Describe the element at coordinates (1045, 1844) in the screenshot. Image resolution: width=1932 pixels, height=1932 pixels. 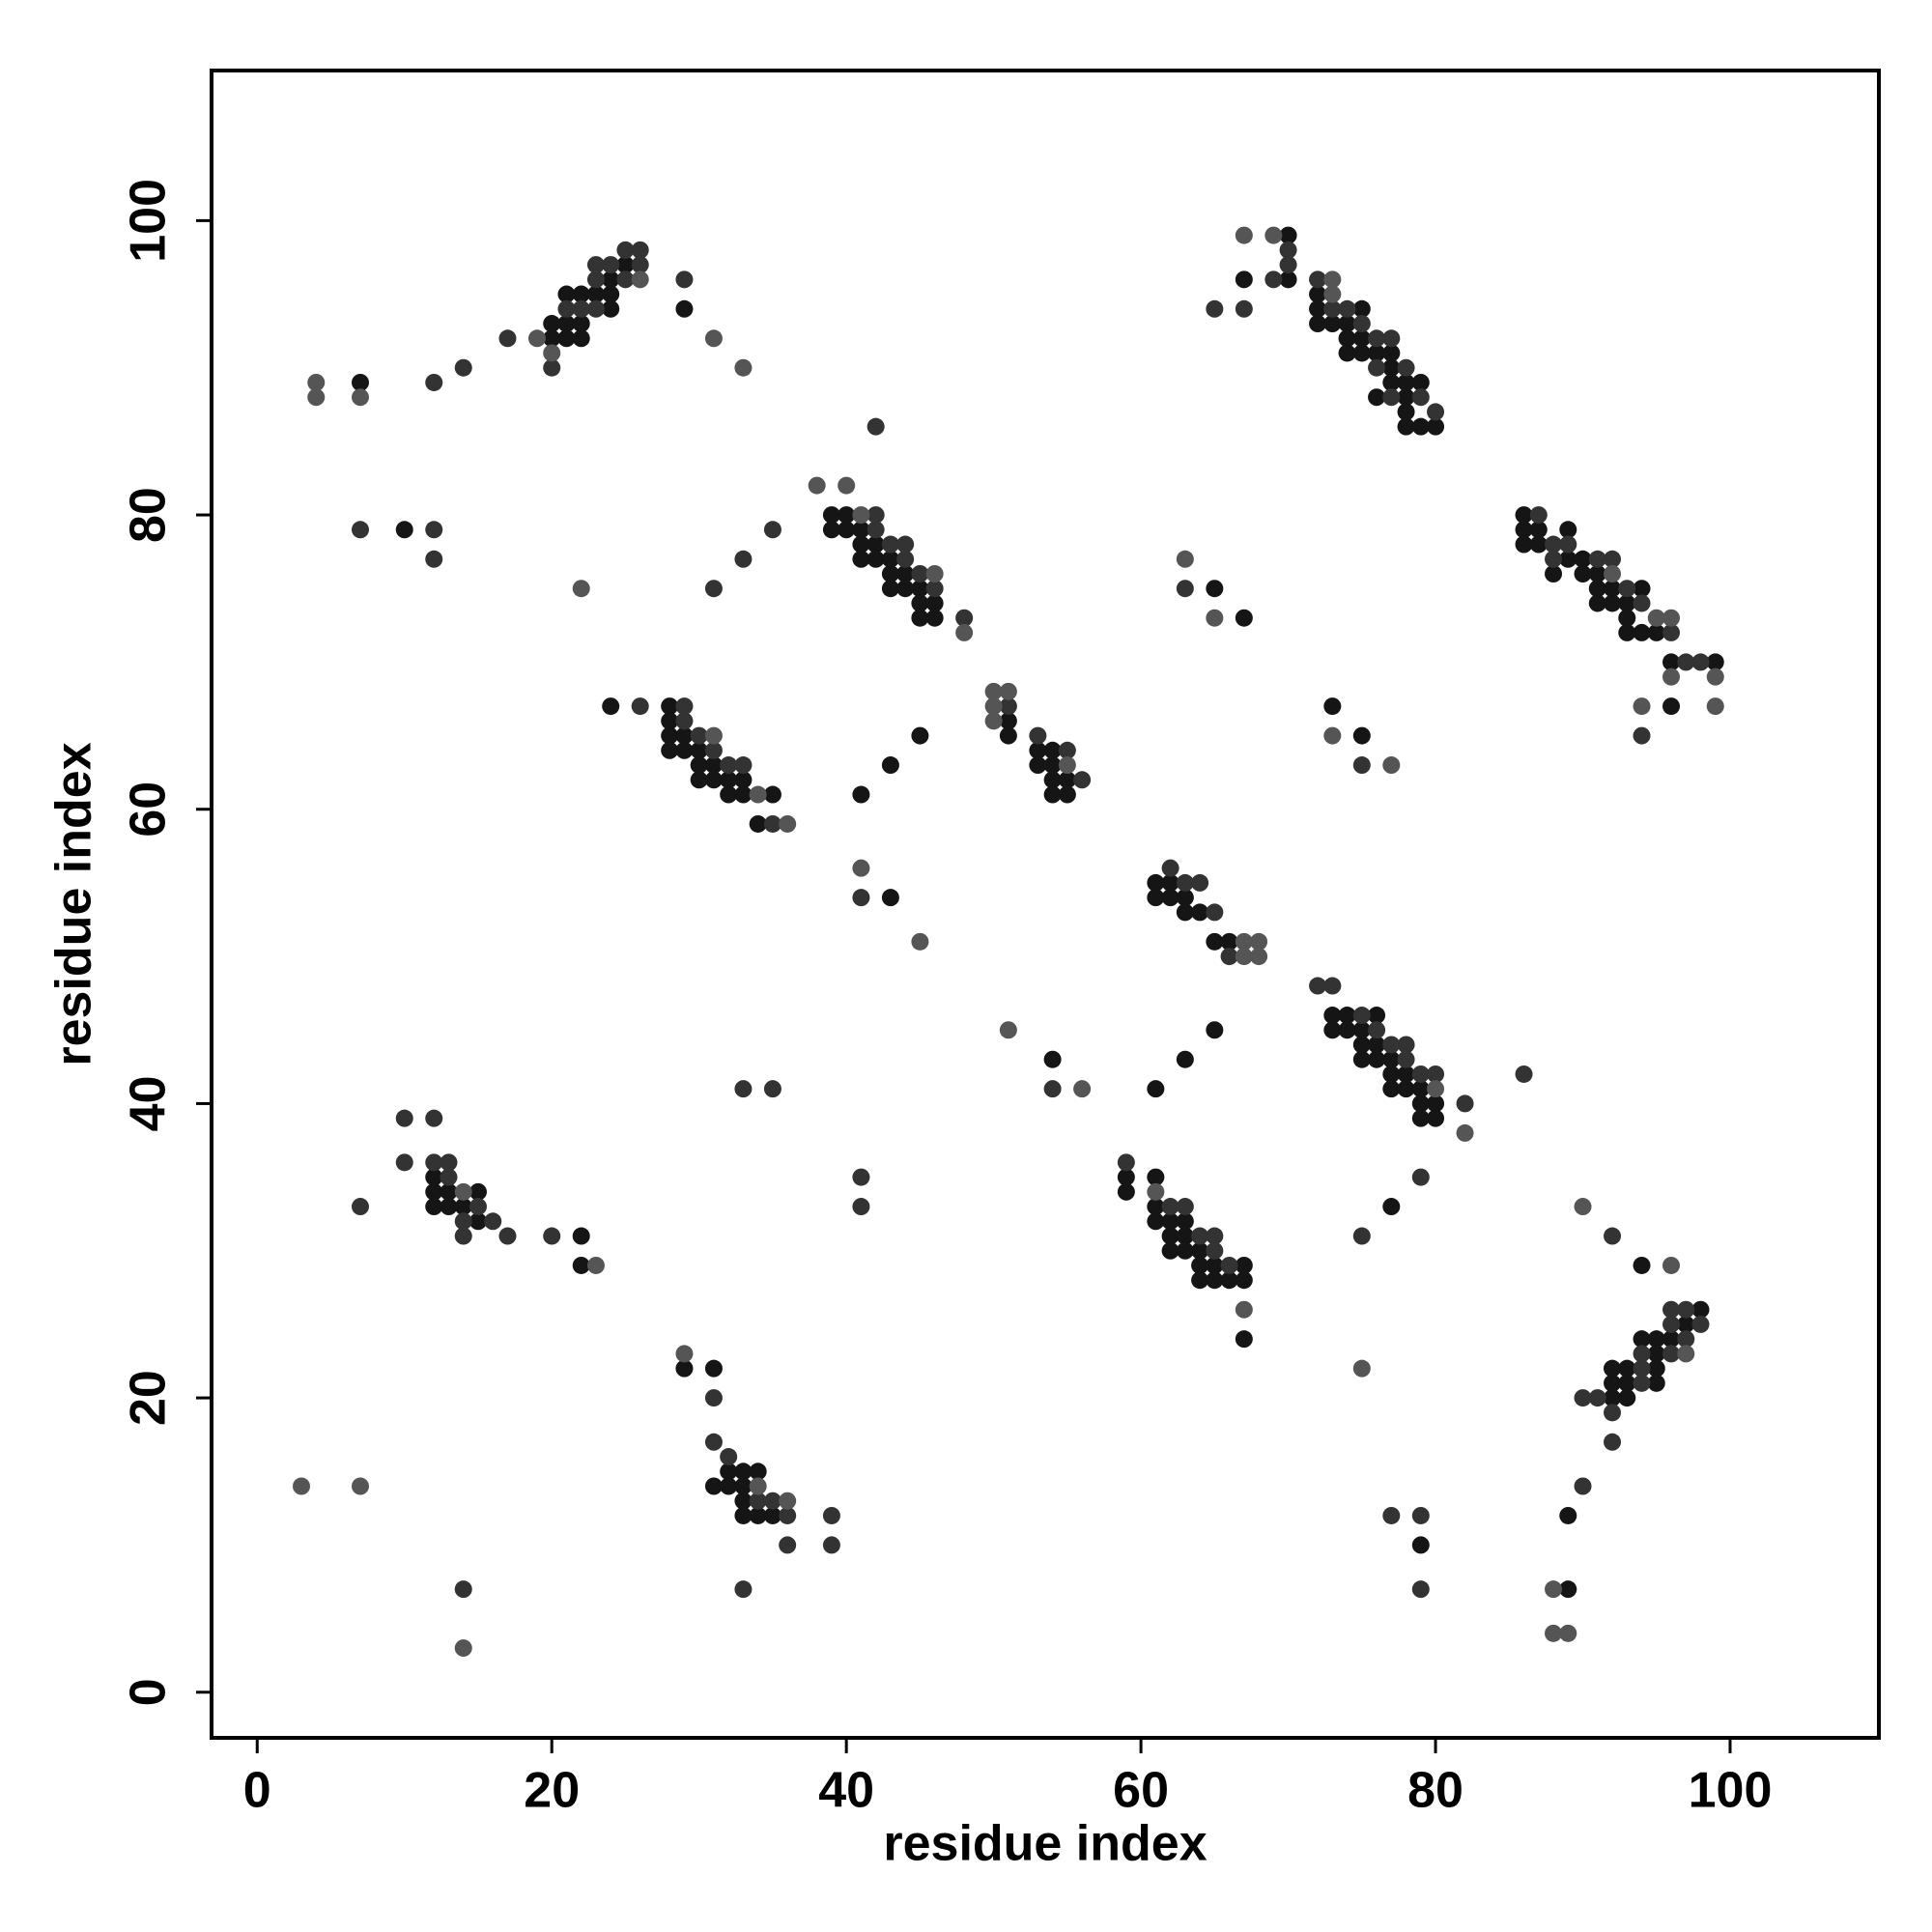
I see `x-axis-label: residue index` at that location.